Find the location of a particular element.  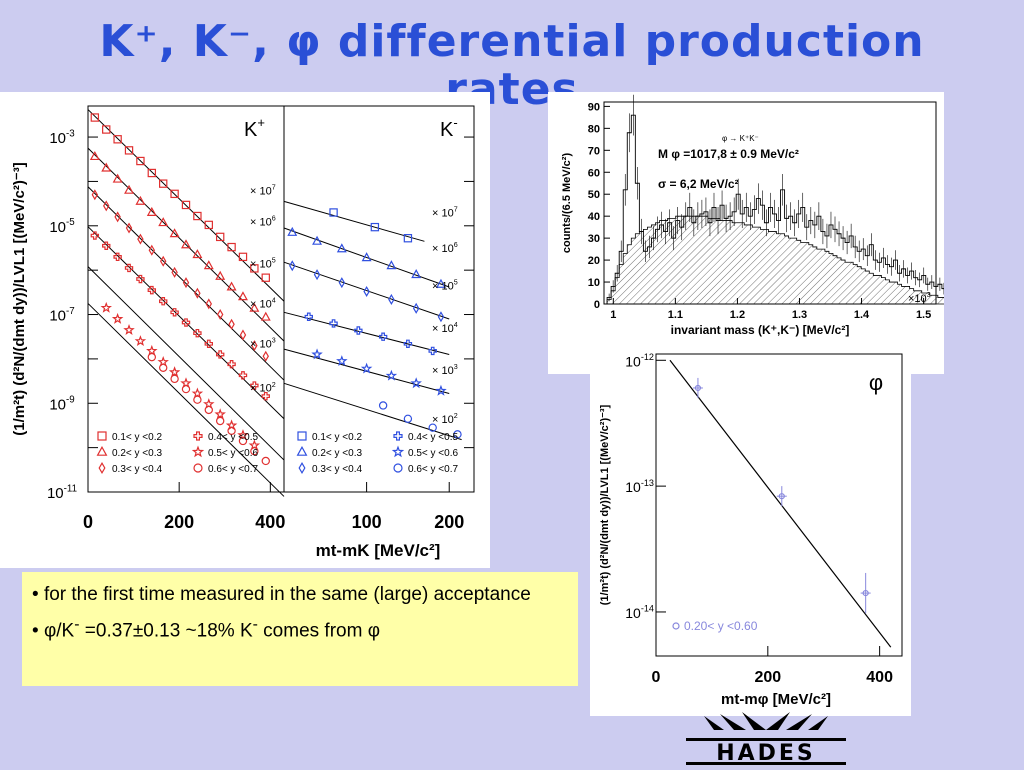

y-tick-label: 50 is located at coordinates (594, 195).